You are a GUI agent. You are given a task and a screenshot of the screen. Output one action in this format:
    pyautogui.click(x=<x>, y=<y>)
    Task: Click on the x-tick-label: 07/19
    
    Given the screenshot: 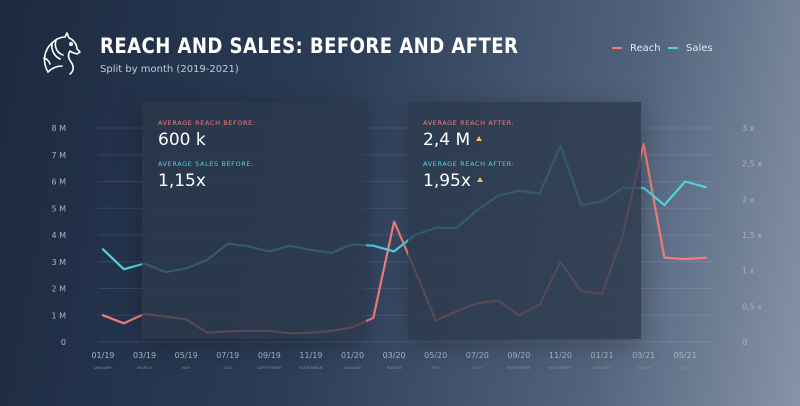 What is the action you would take?
    pyautogui.click(x=227, y=355)
    